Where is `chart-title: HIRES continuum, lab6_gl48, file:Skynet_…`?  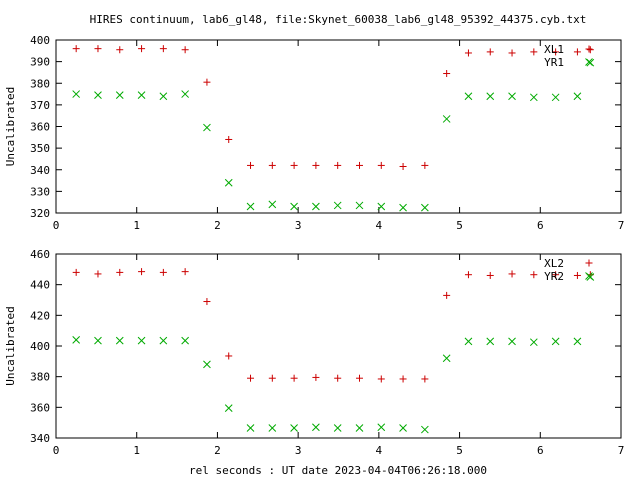
chart-title: HIRES continuum, lab6_gl48, file:Skynet_… is located at coordinates (338, 19).